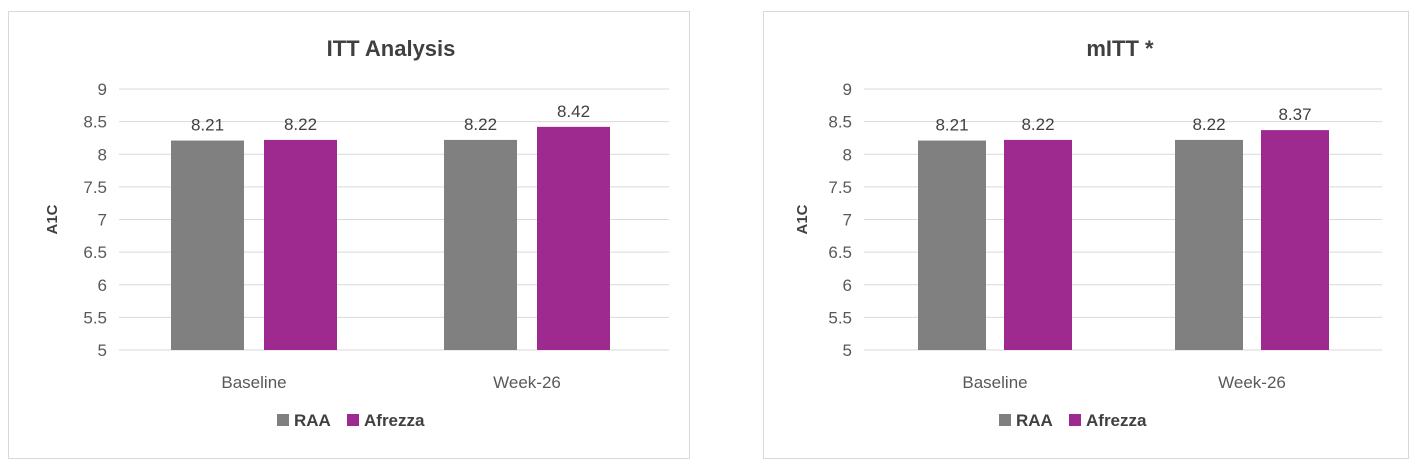  I want to click on data-label: 8.37, so click(1294, 114).